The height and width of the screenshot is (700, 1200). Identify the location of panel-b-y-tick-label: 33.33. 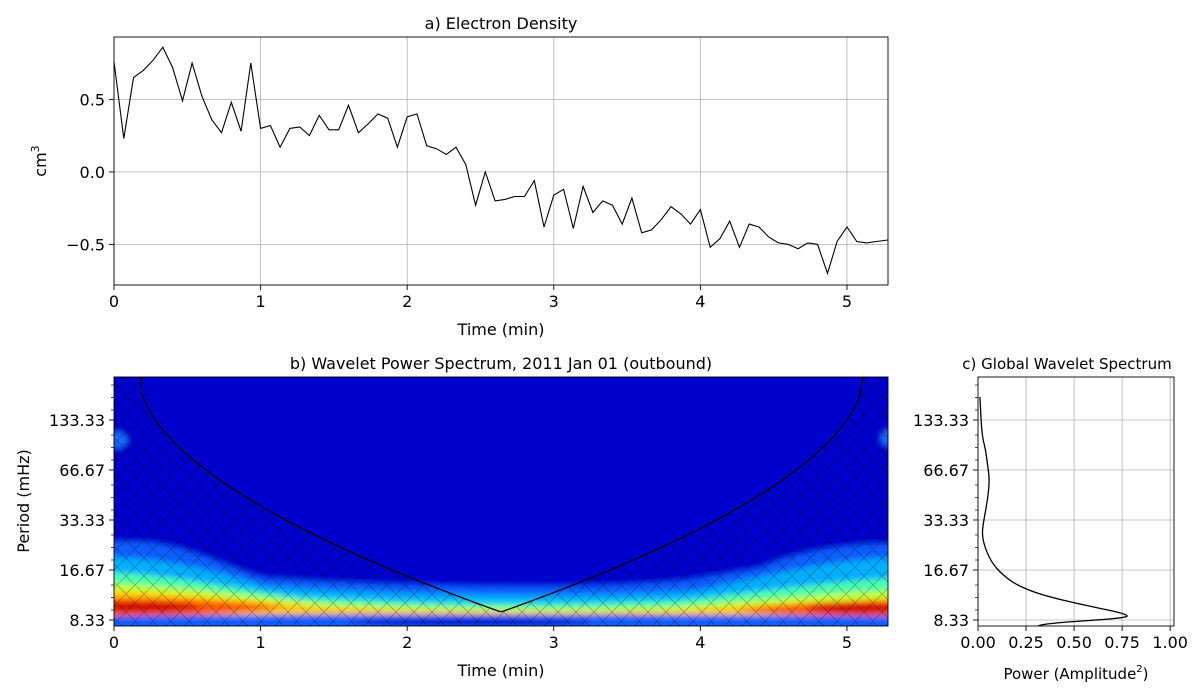
(82, 520).